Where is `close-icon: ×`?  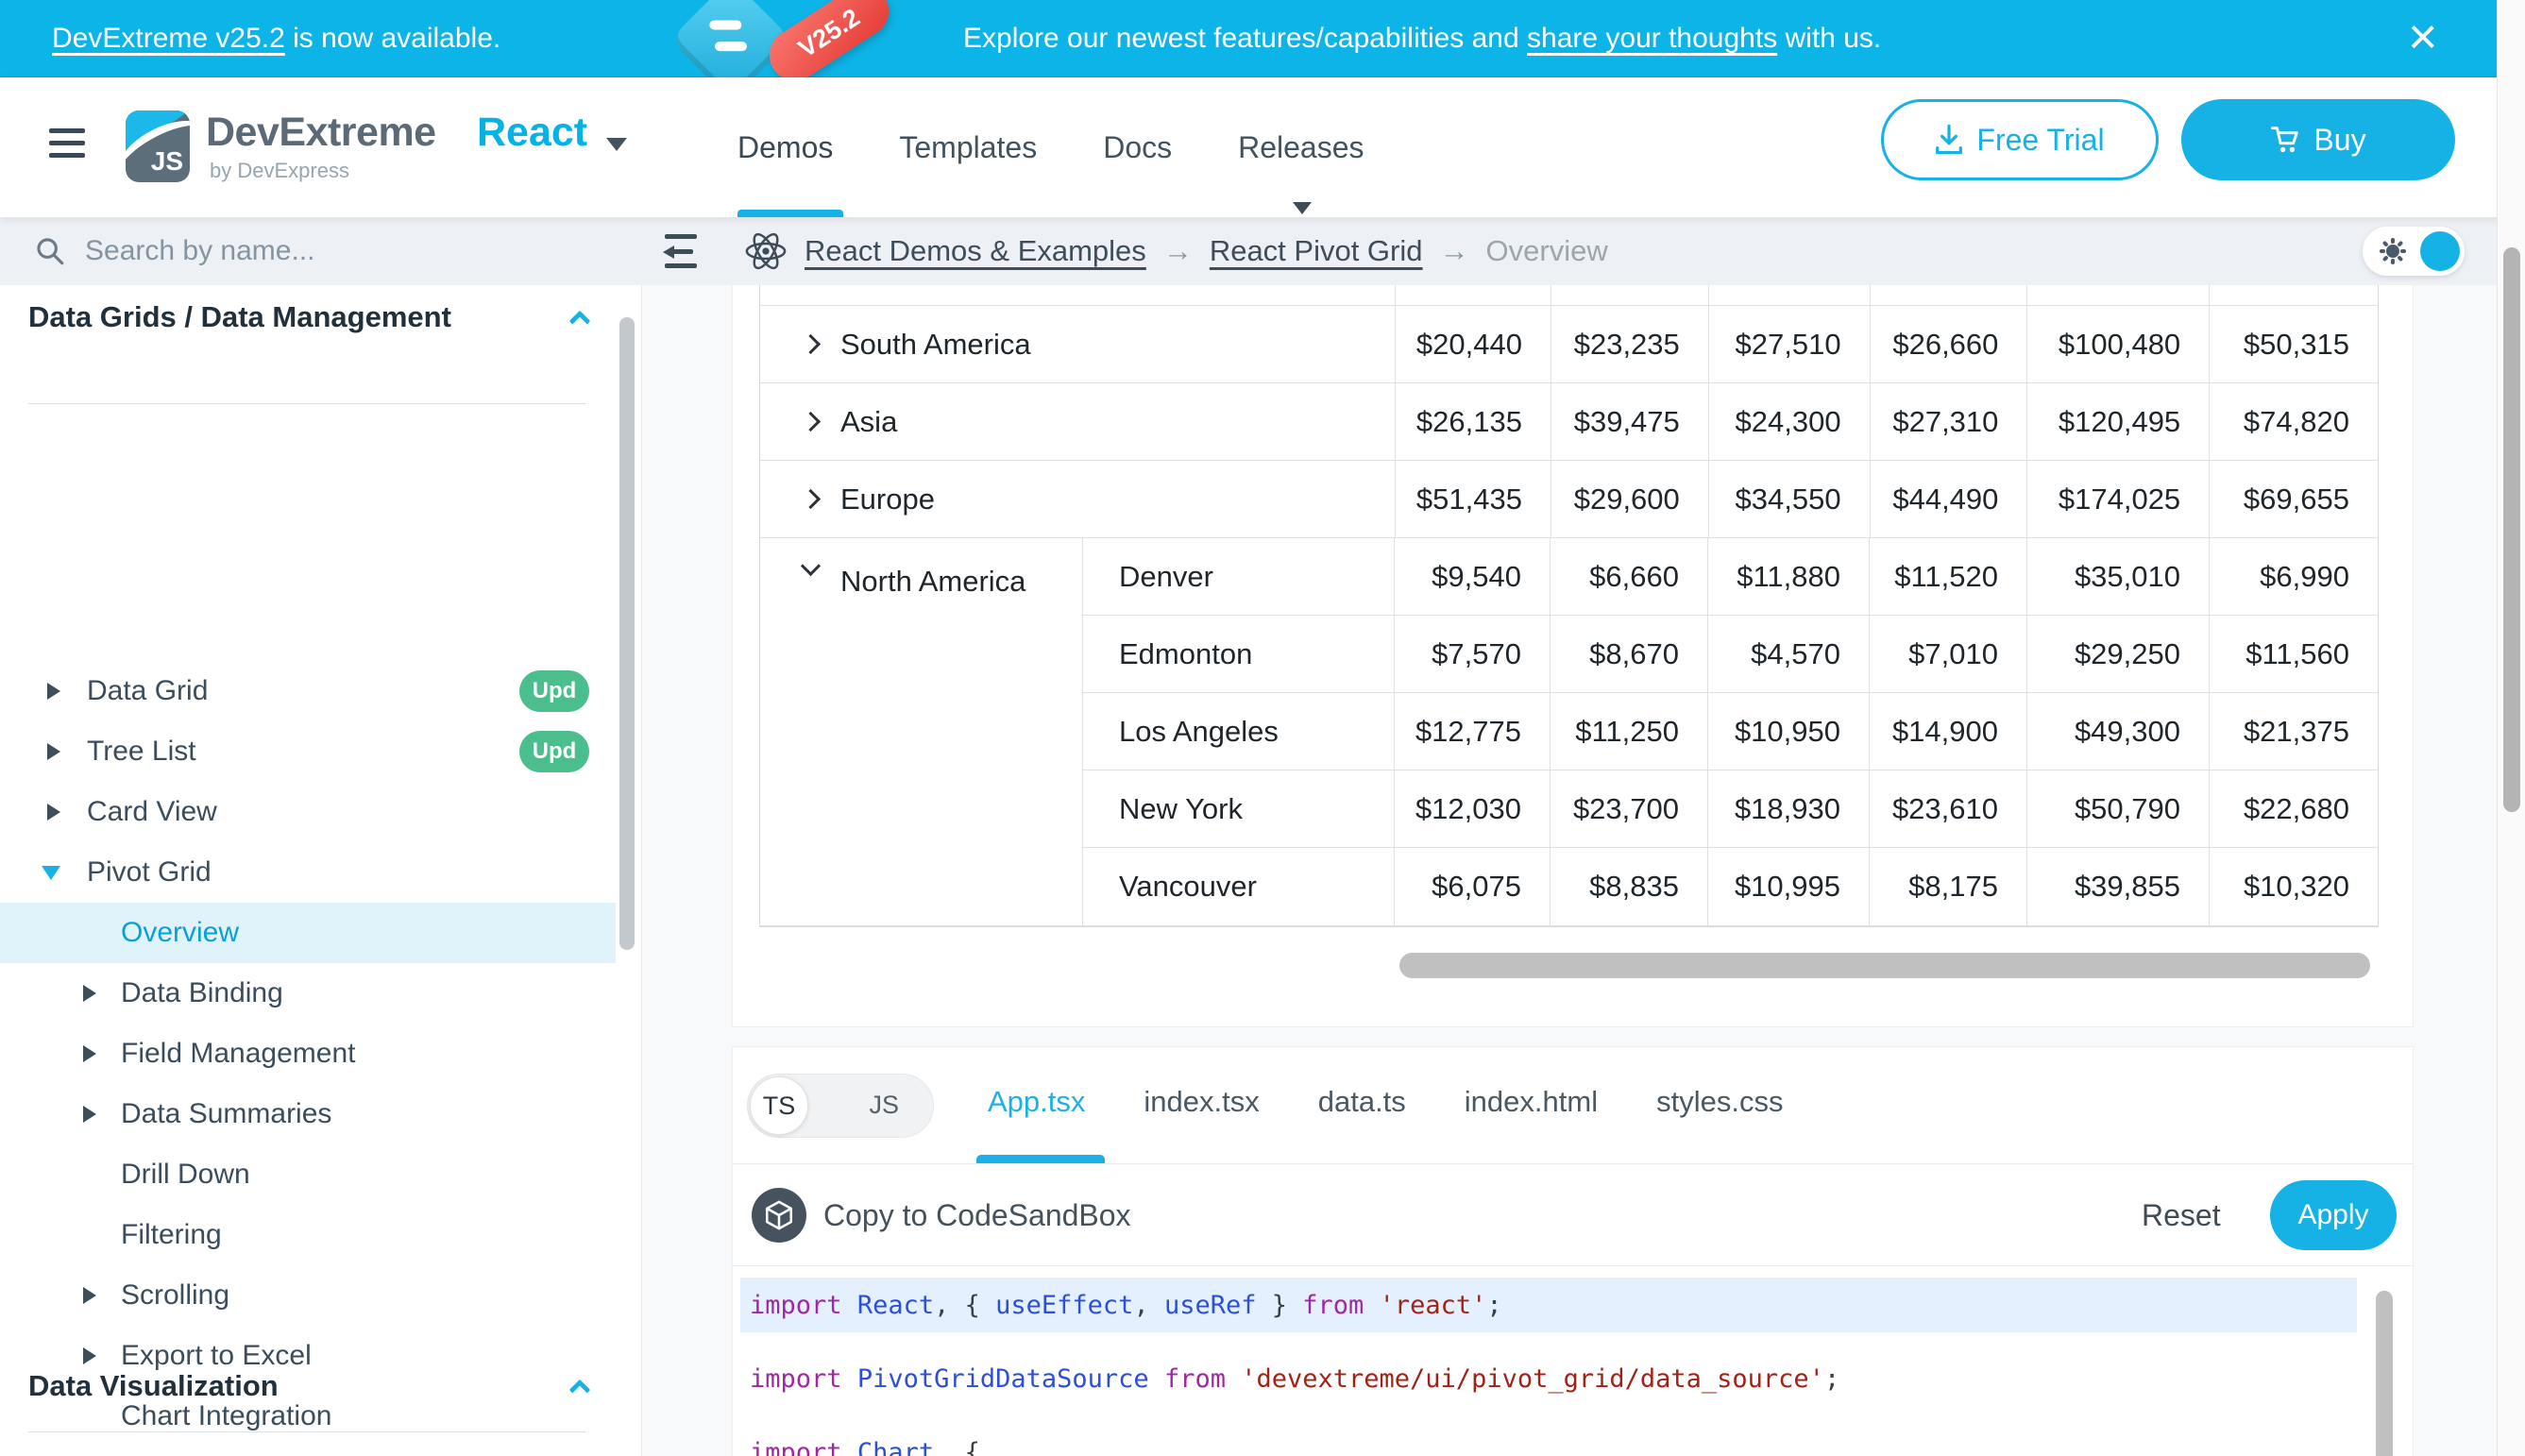 close-icon: × is located at coordinates (2423, 36).